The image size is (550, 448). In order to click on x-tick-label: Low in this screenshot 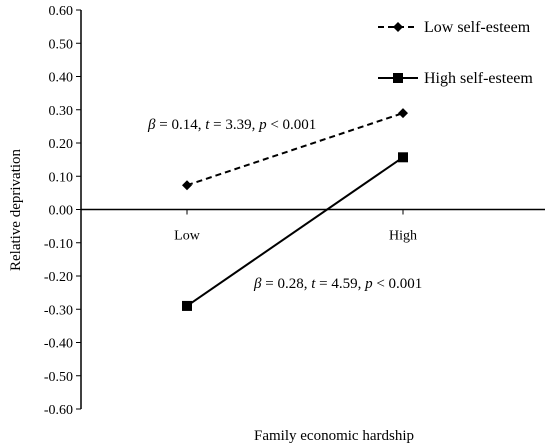, I will do `click(187, 236)`.